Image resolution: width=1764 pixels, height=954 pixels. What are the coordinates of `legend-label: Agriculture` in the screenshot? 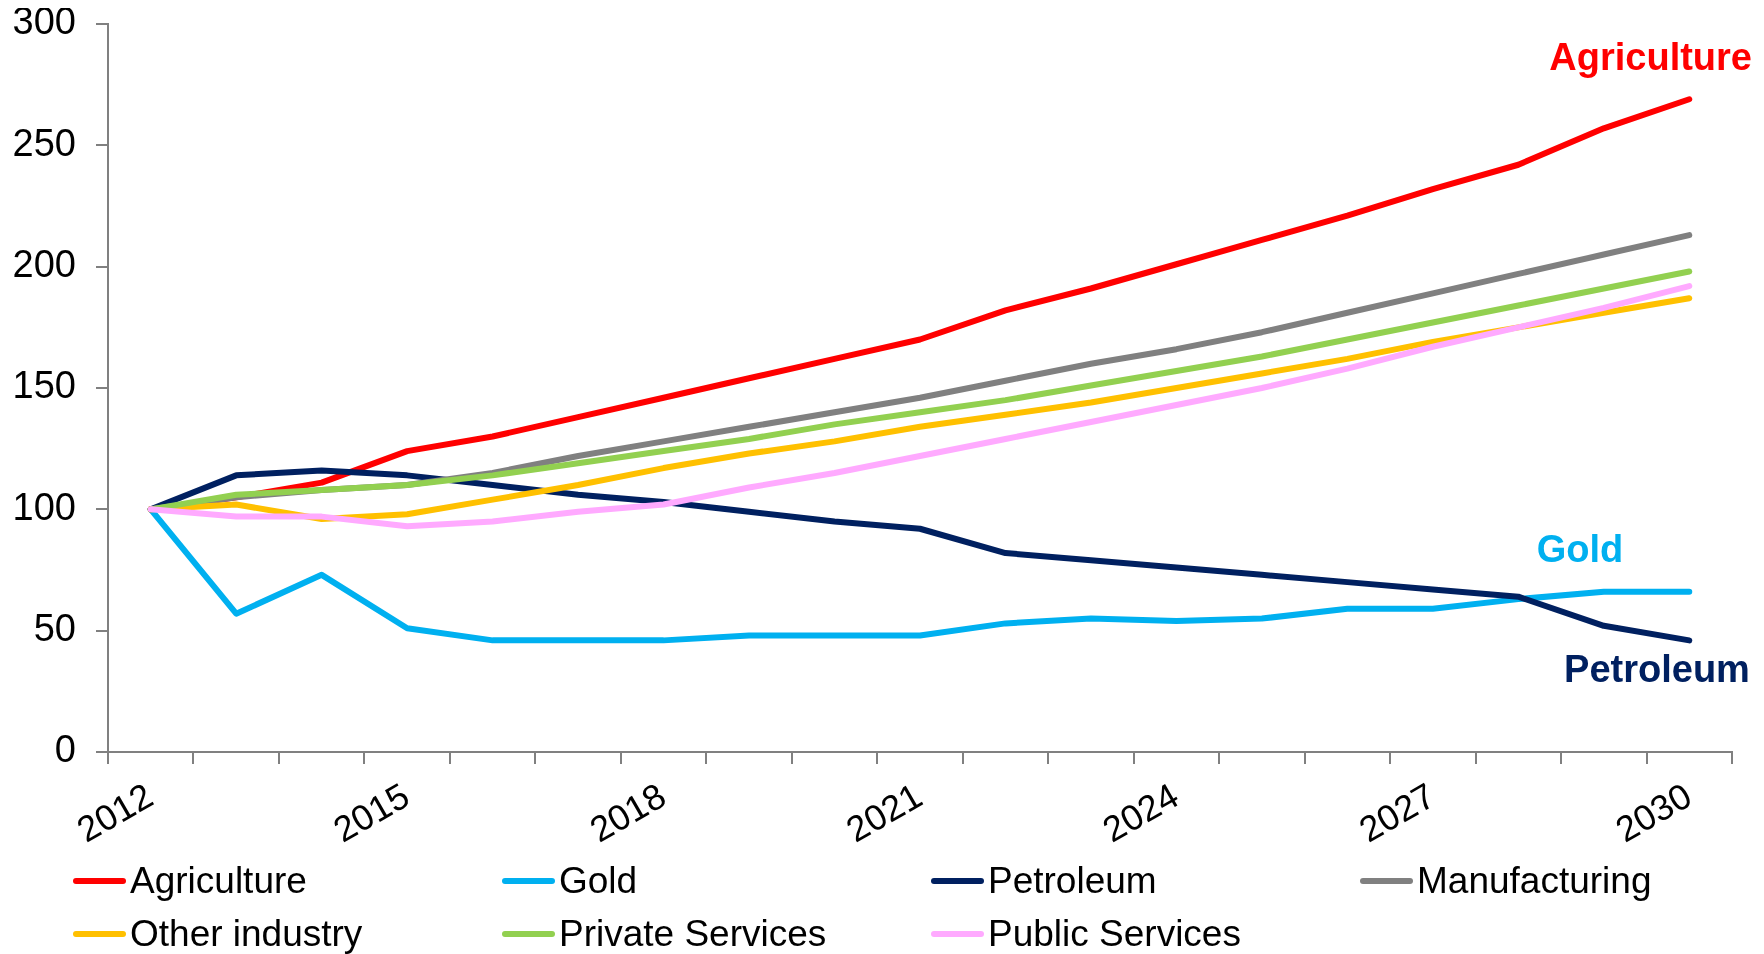 It's located at (218, 880).